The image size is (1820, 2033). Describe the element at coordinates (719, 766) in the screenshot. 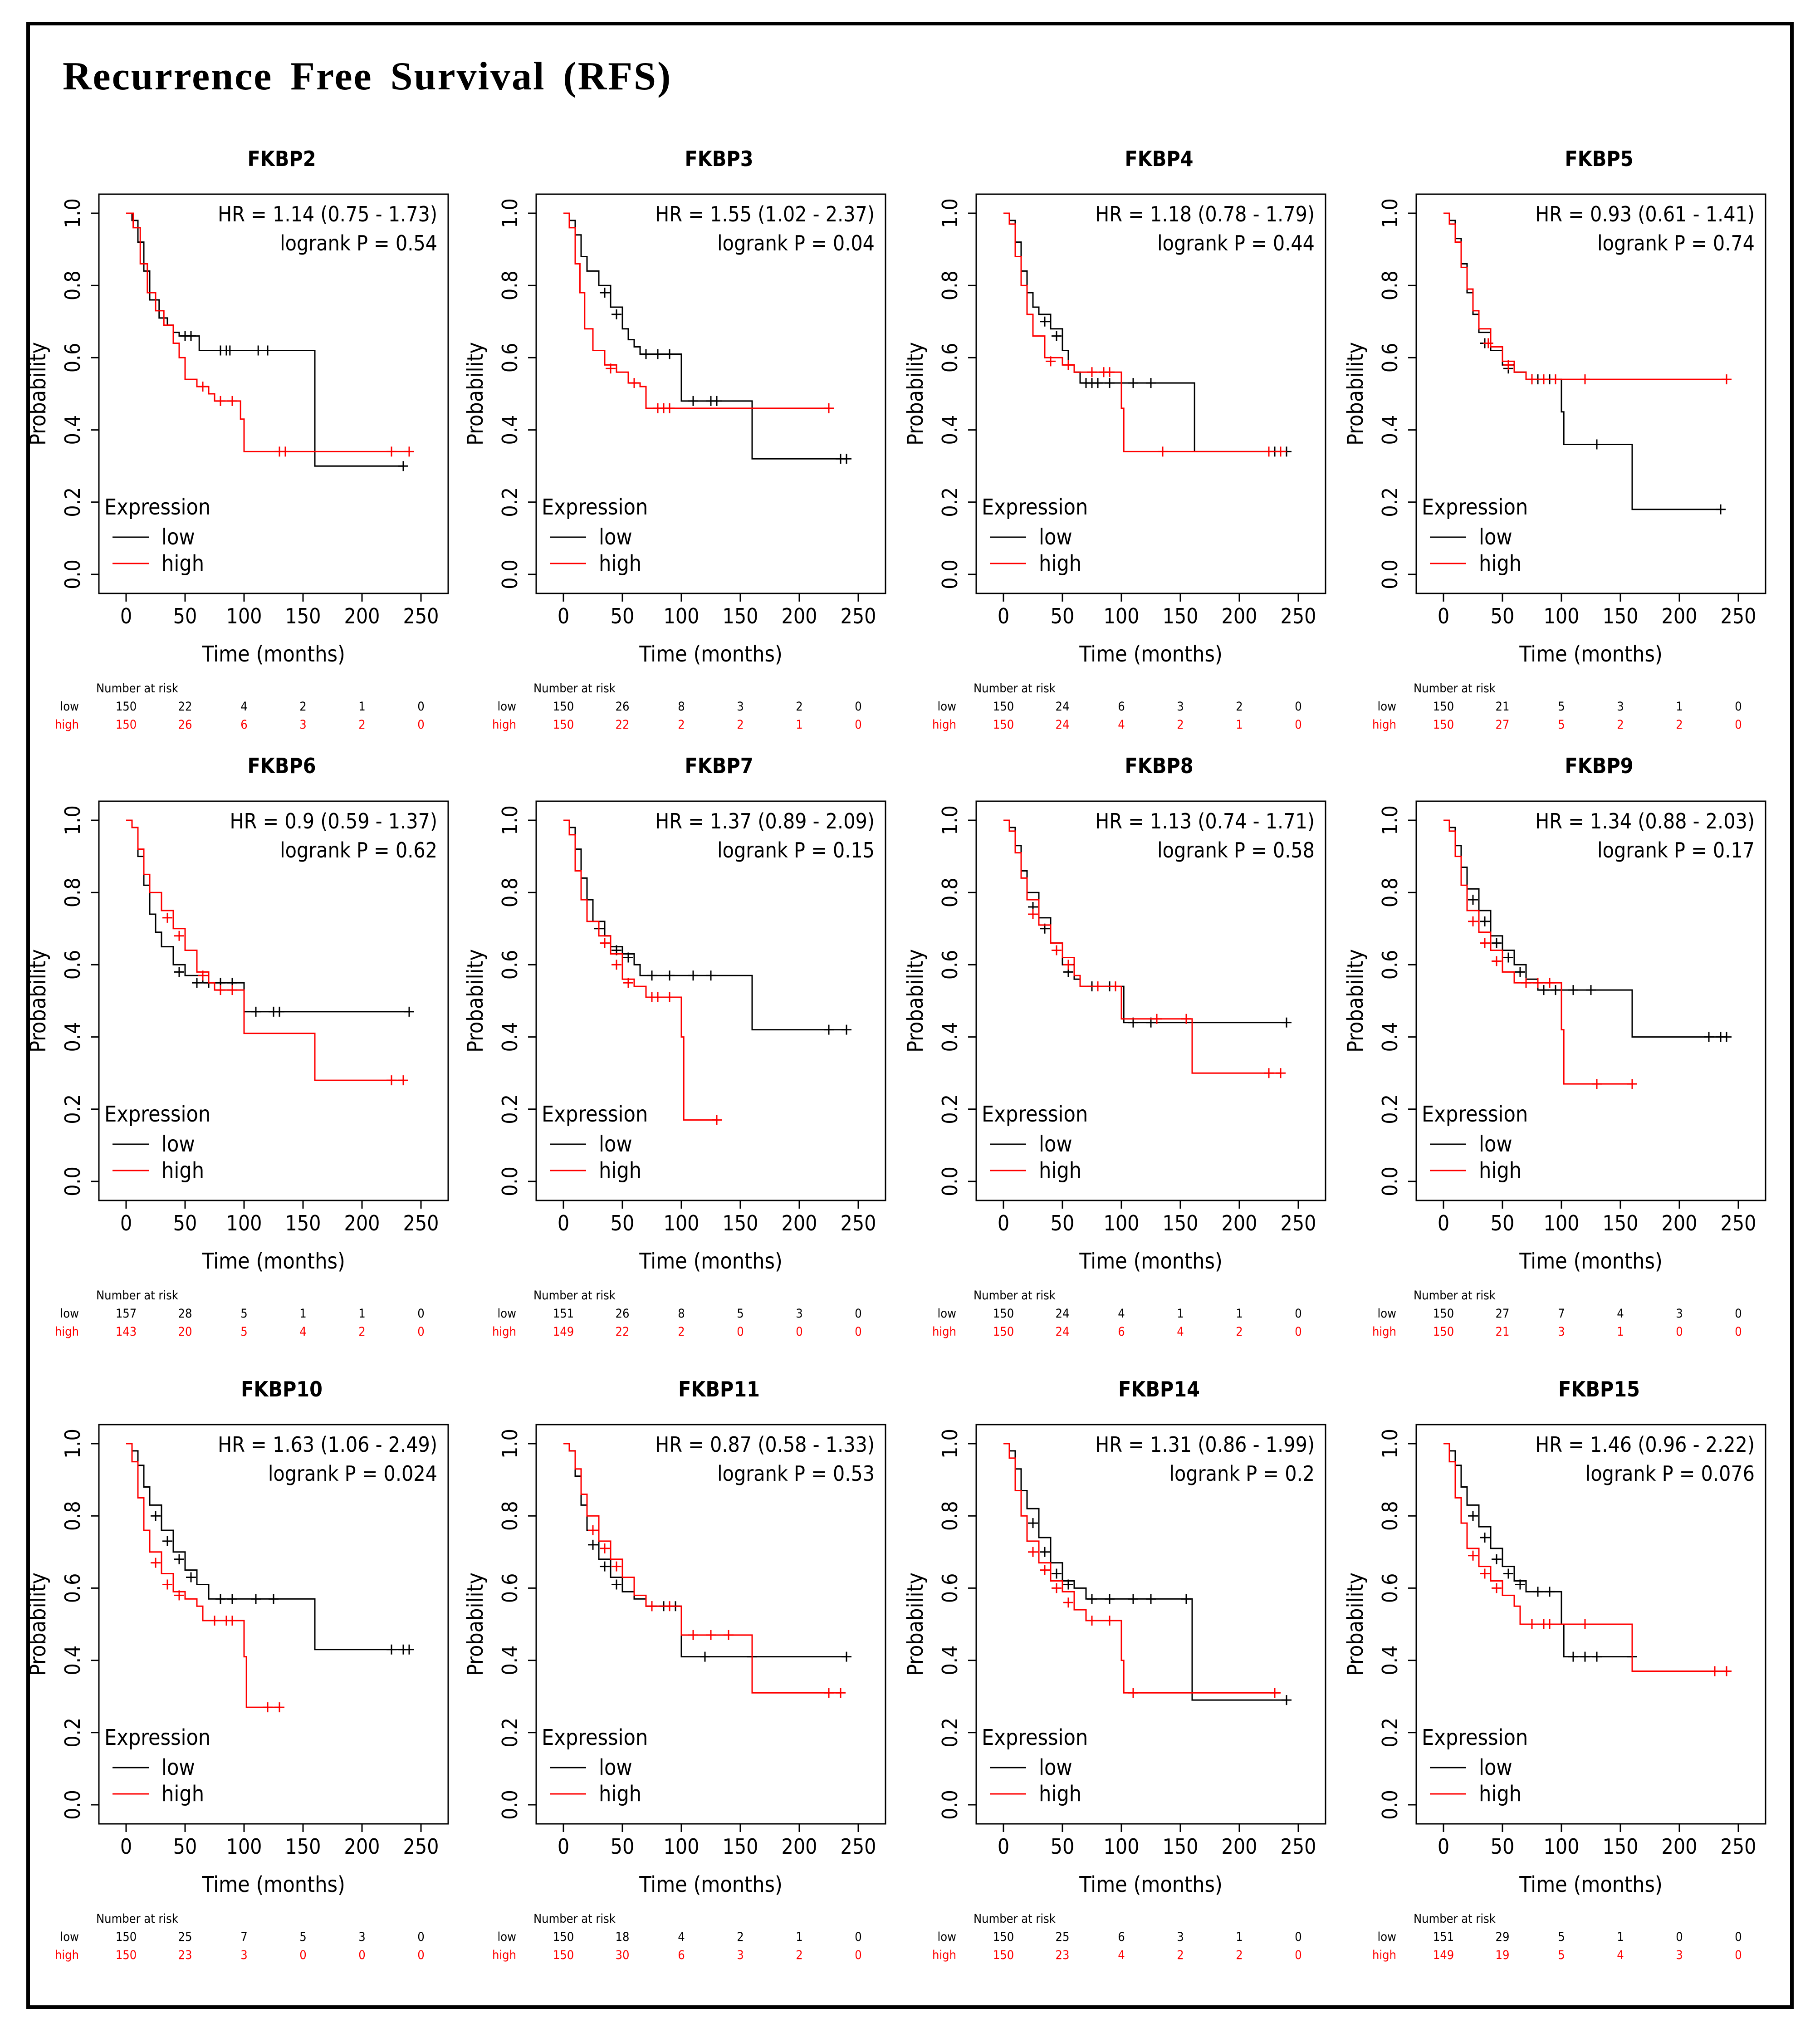

I see `panel-title: FKBP7` at that location.